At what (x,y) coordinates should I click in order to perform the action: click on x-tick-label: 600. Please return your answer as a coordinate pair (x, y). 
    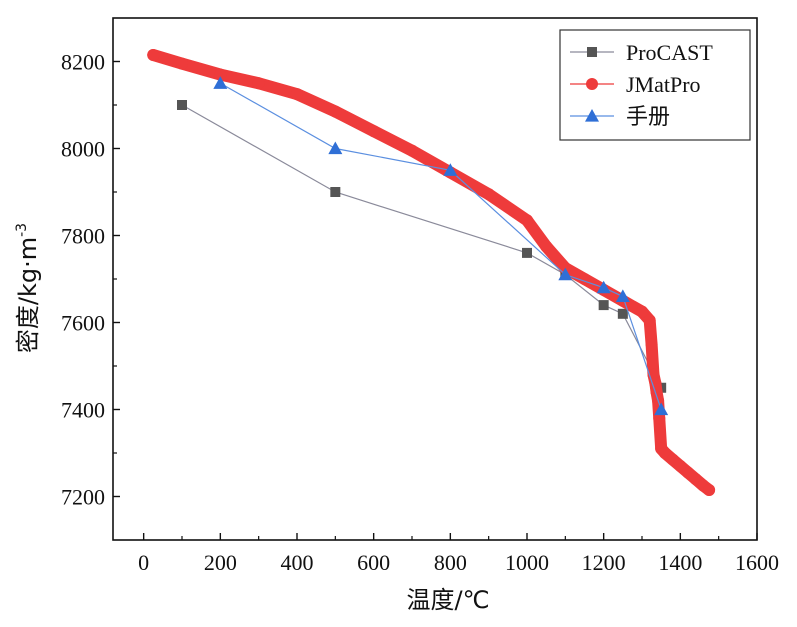
    Looking at the image, I should click on (373, 562).